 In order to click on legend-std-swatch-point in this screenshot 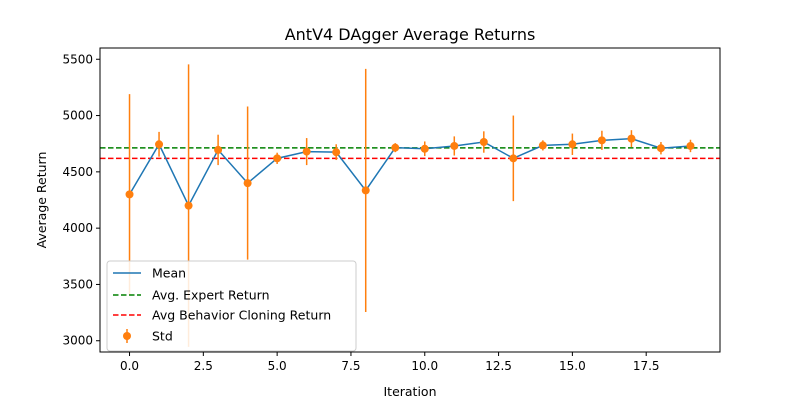, I will do `click(127, 336)`.